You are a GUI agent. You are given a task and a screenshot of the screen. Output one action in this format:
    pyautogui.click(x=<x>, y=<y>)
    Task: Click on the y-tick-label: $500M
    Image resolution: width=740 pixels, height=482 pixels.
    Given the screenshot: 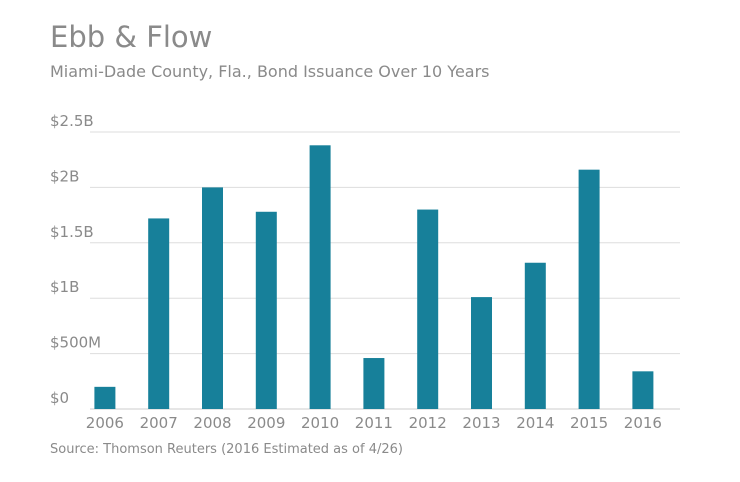 What is the action you would take?
    pyautogui.click(x=75, y=343)
    